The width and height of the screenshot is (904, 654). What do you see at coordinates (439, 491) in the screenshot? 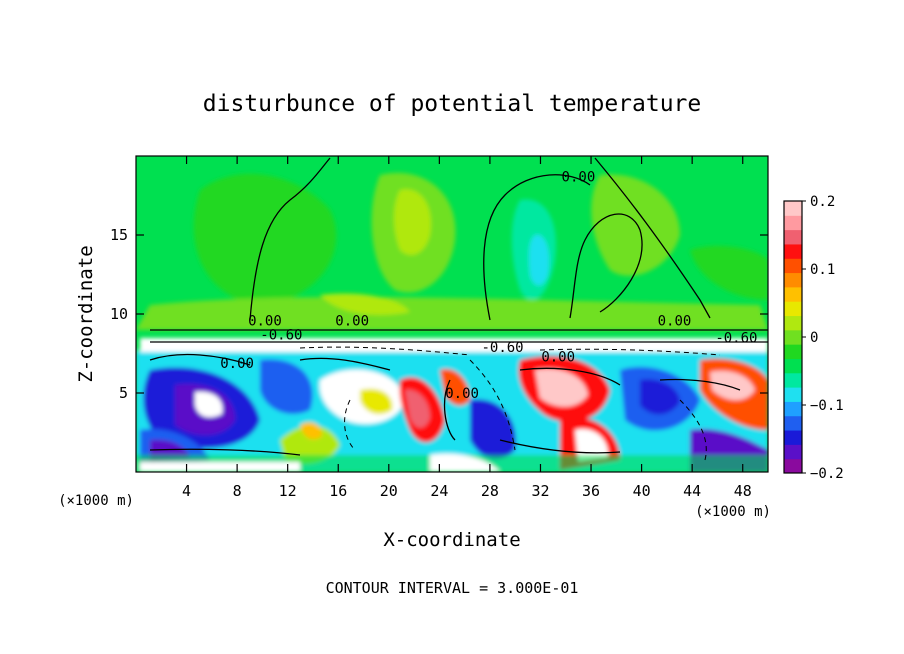
I see `x-tick-label: 24` at bounding box center [439, 491].